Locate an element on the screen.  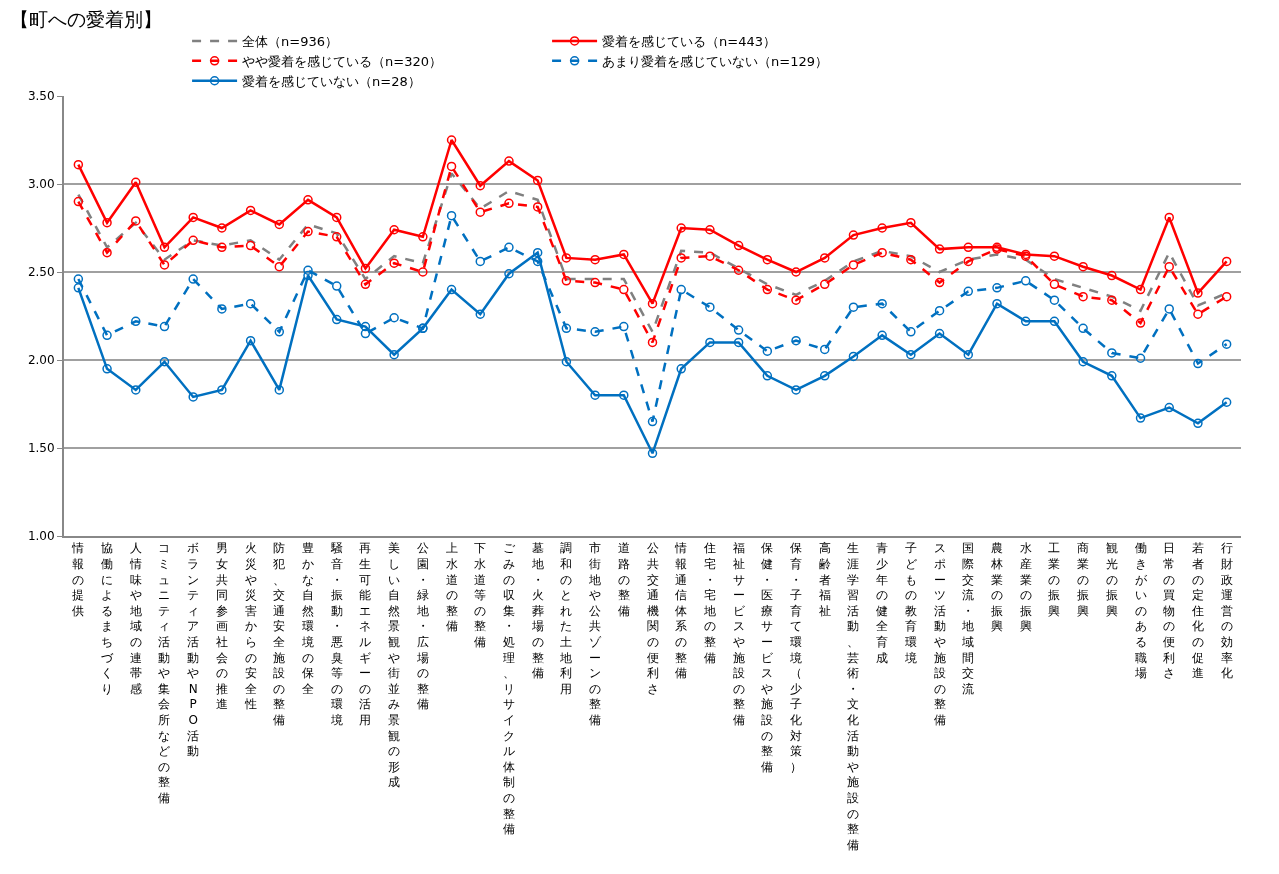
category-label: 日常の買物の便利さ is located at coordinates (1169, 611).